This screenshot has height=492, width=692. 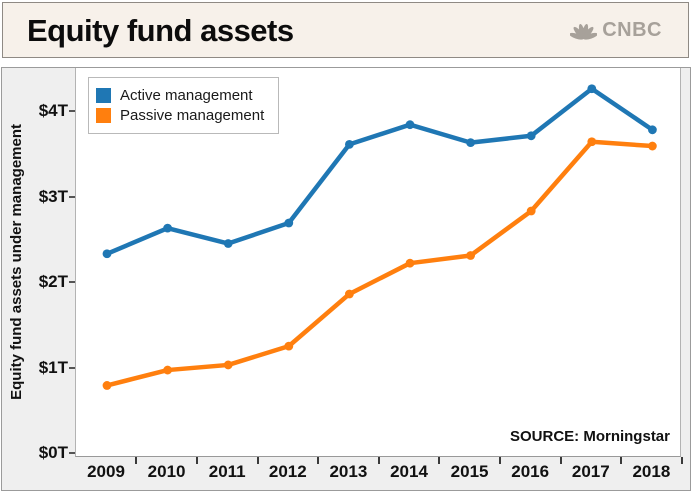 What do you see at coordinates (53, 367) in the screenshot?
I see `y-tick-label: $1T` at bounding box center [53, 367].